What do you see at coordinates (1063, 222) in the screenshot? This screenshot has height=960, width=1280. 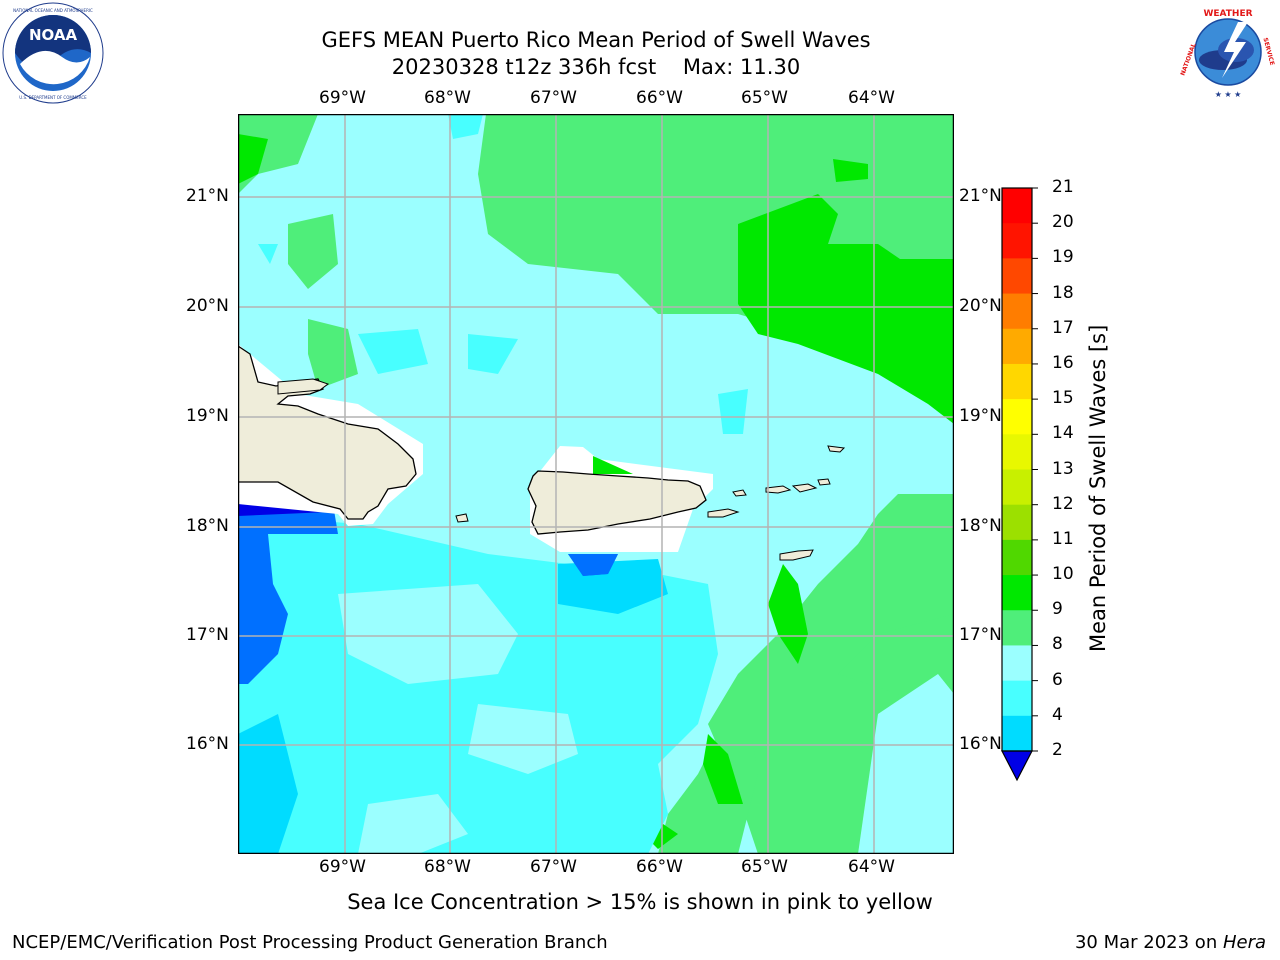 I see `colorbar-tick-label: 20` at bounding box center [1063, 222].